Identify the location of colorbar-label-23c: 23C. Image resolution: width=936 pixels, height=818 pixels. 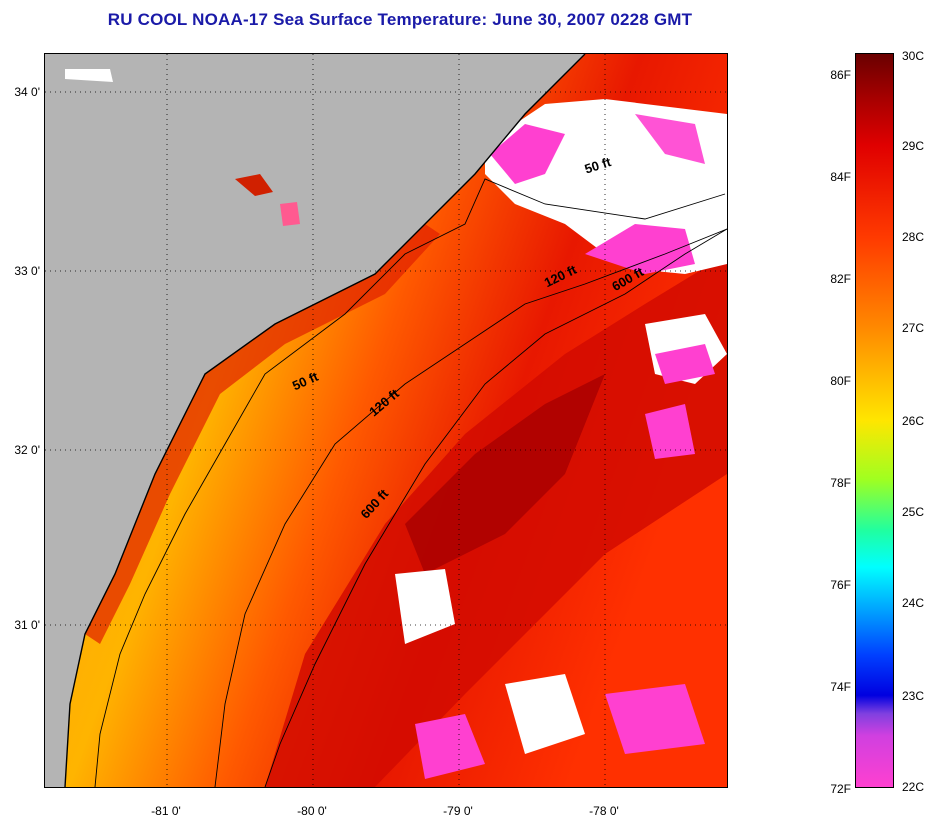
(913, 696).